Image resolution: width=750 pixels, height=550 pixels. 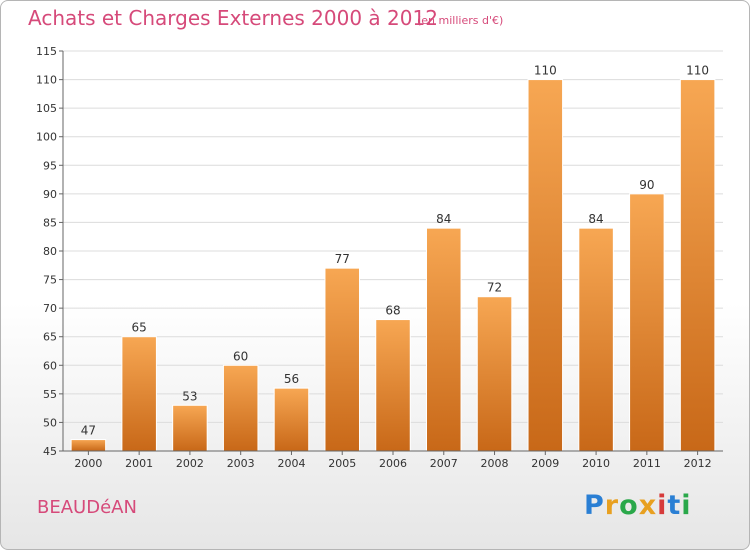 I want to click on y-tick-label: 85, so click(x=50, y=222).